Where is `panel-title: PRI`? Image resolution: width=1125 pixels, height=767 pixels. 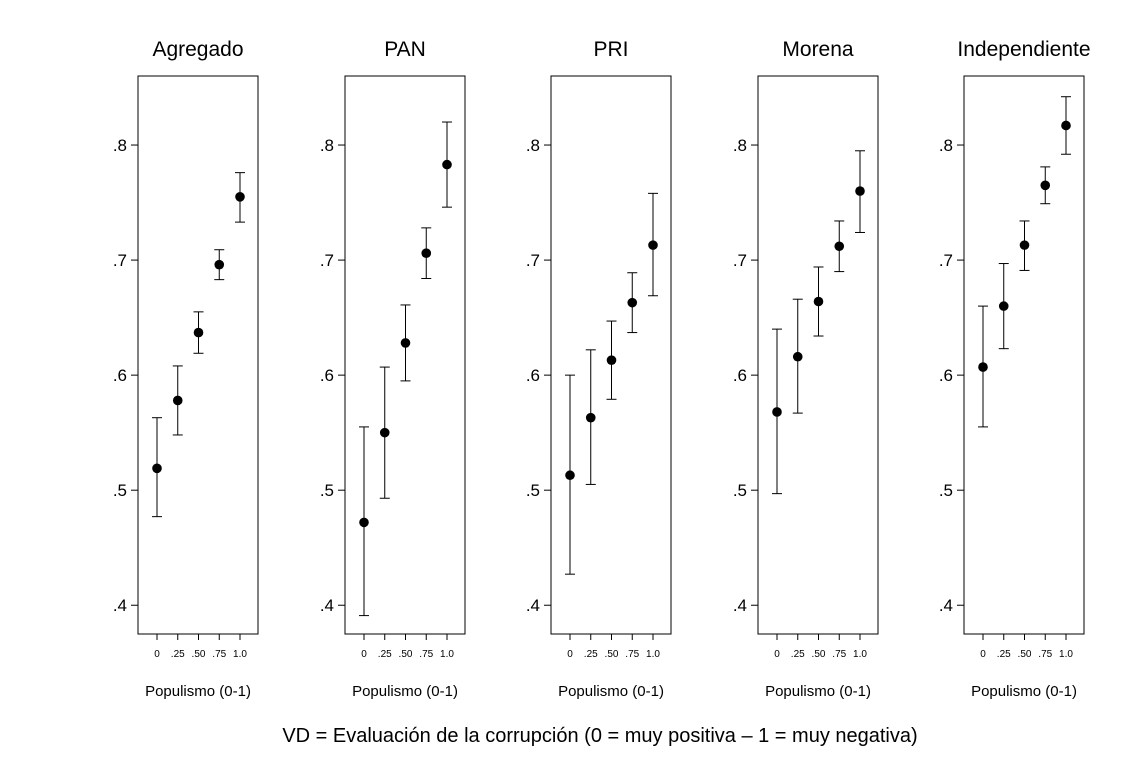 panel-title: PRI is located at coordinates (610, 49).